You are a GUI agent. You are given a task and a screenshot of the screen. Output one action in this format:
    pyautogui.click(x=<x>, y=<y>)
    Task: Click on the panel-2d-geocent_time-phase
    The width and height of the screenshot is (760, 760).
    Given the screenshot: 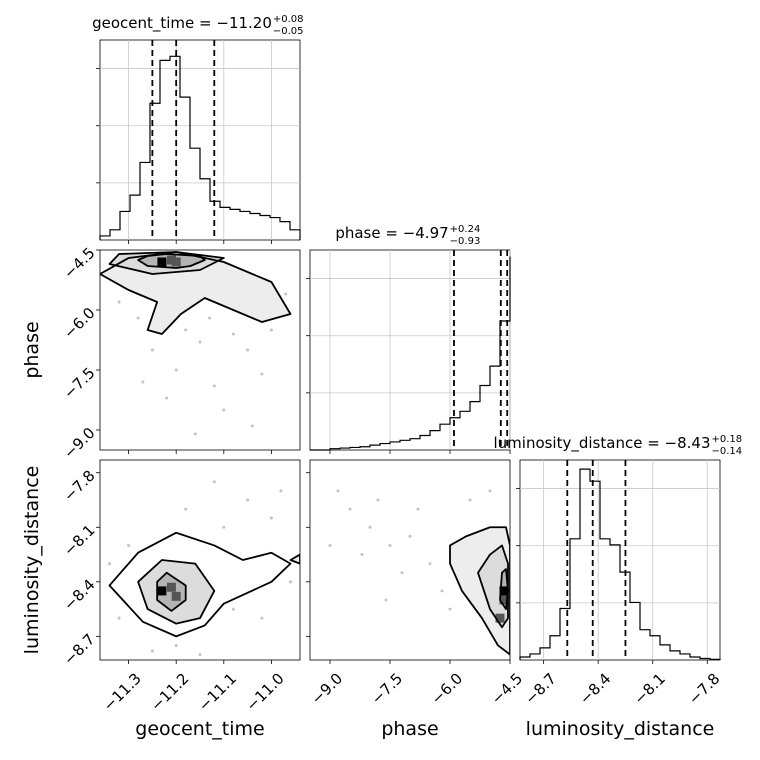 What is the action you would take?
    pyautogui.click(x=198, y=351)
    